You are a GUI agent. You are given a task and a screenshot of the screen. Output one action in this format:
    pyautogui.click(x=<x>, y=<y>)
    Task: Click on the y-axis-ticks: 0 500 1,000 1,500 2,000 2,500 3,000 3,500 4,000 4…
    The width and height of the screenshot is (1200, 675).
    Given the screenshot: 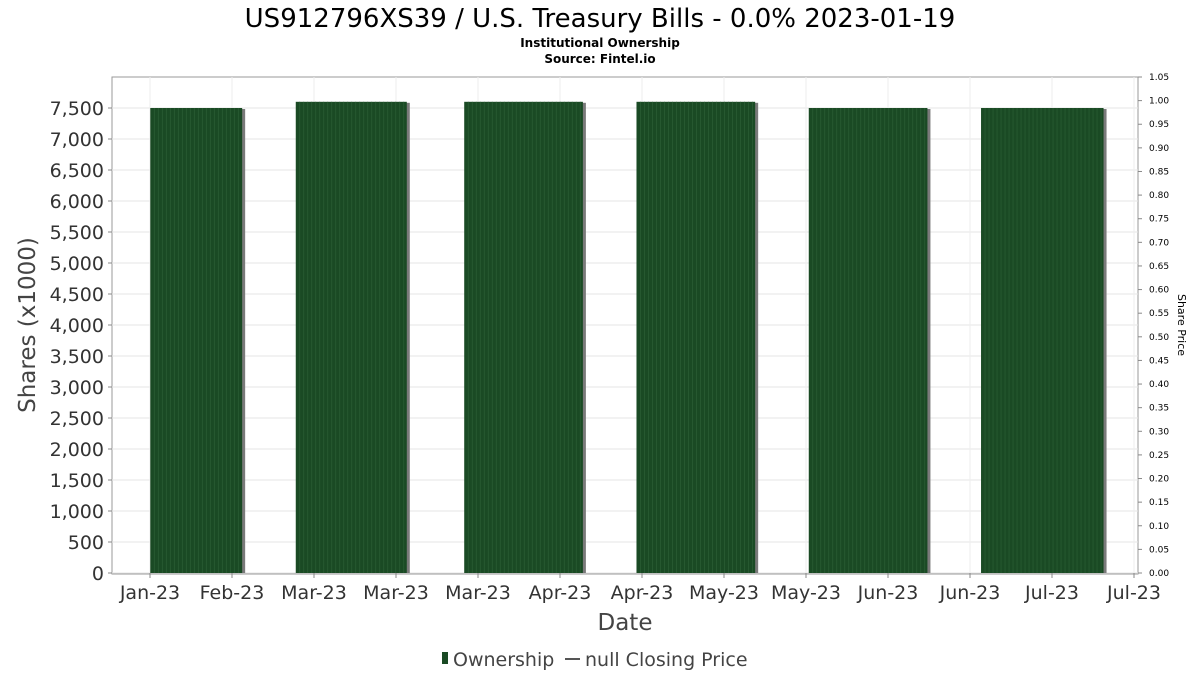 What is the action you would take?
    pyautogui.click(x=81, y=341)
    